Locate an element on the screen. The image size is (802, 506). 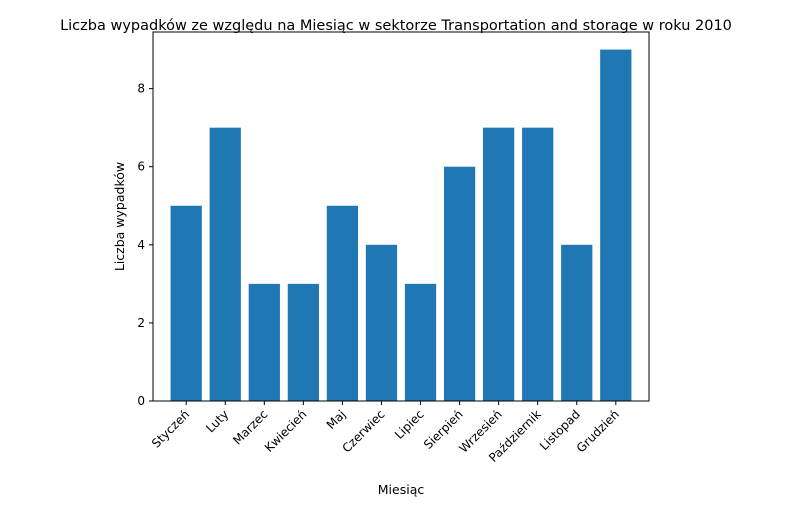
y-axis: 0 2 4 6 8 is located at coordinates (145, 245).